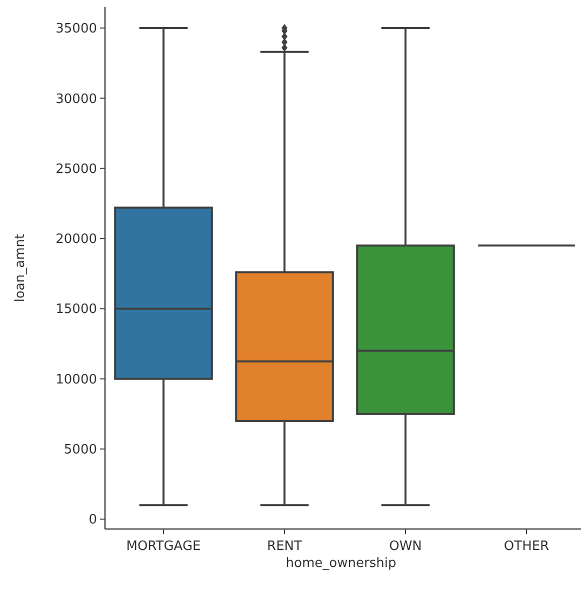 The width and height of the screenshot is (581, 590). I want to click on y-tick-label: 10000, so click(76, 380).